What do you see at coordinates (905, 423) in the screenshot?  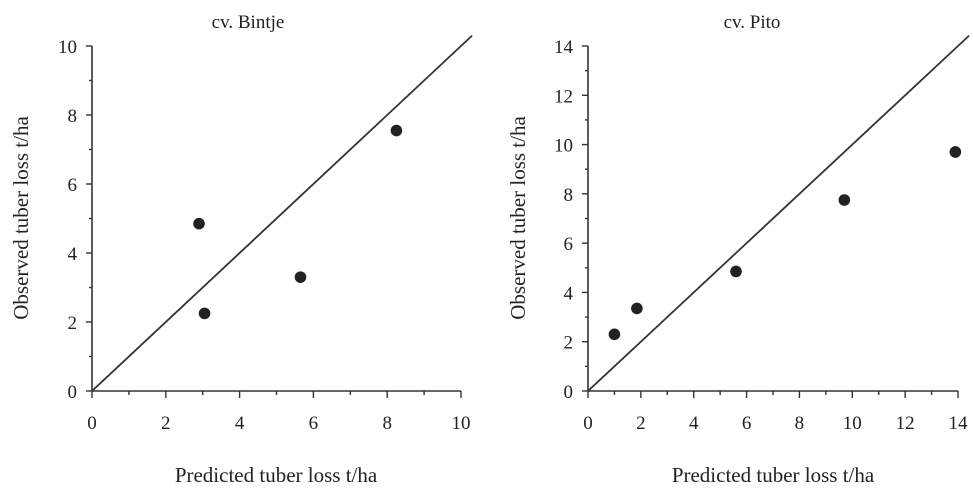 I see `x-tick-label: 12` at bounding box center [905, 423].